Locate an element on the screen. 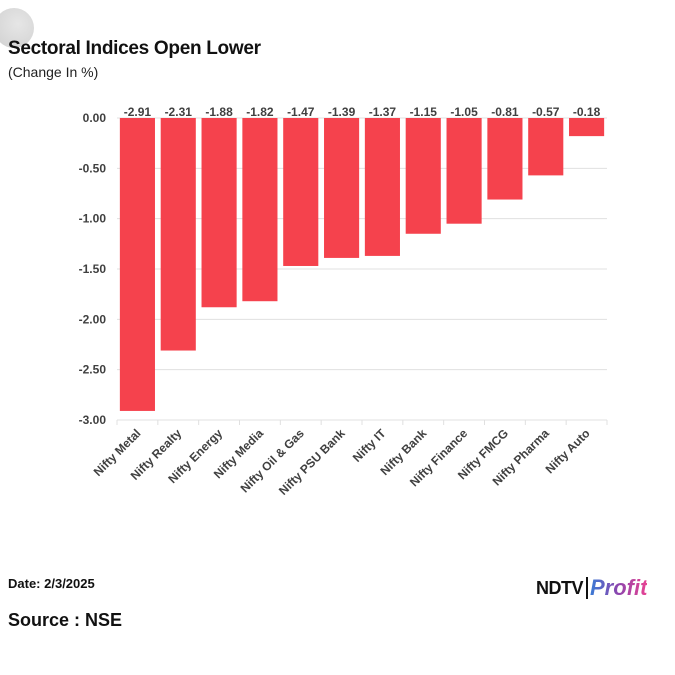 The height and width of the screenshot is (675, 675). data-label: -1.37 is located at coordinates (383, 112).